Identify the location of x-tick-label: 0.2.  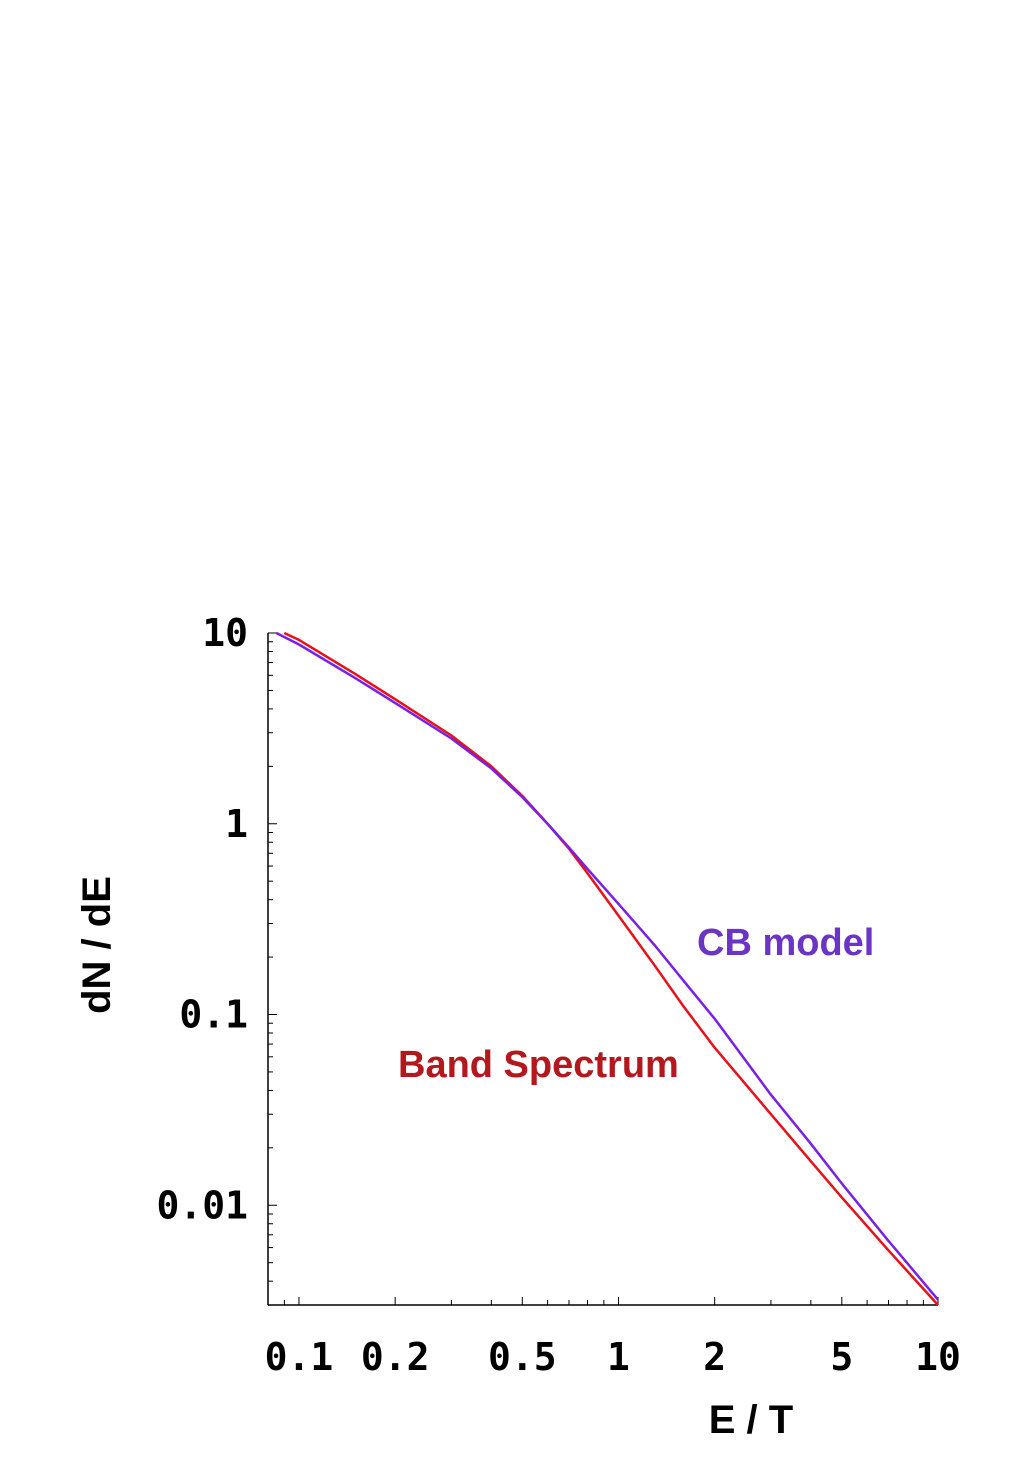
(395, 1357).